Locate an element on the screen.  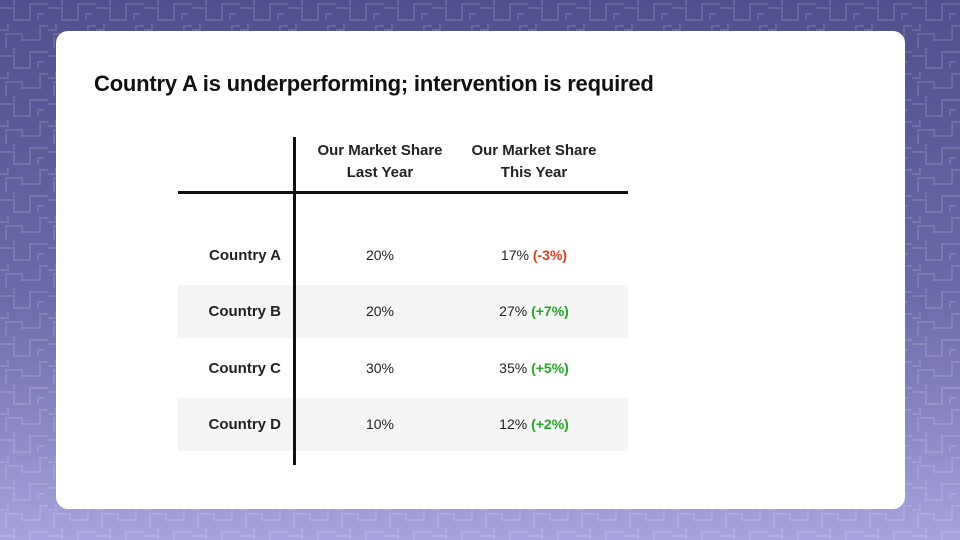
cell-this-year: 17% (-3%) is located at coordinates (534, 255).